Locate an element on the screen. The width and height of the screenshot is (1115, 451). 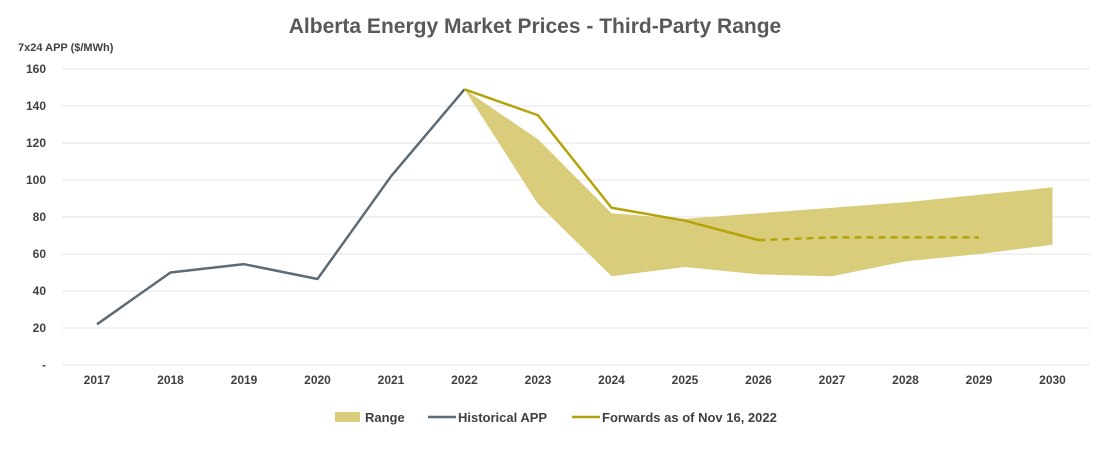
x-tick-label: 2023 is located at coordinates (538, 380).